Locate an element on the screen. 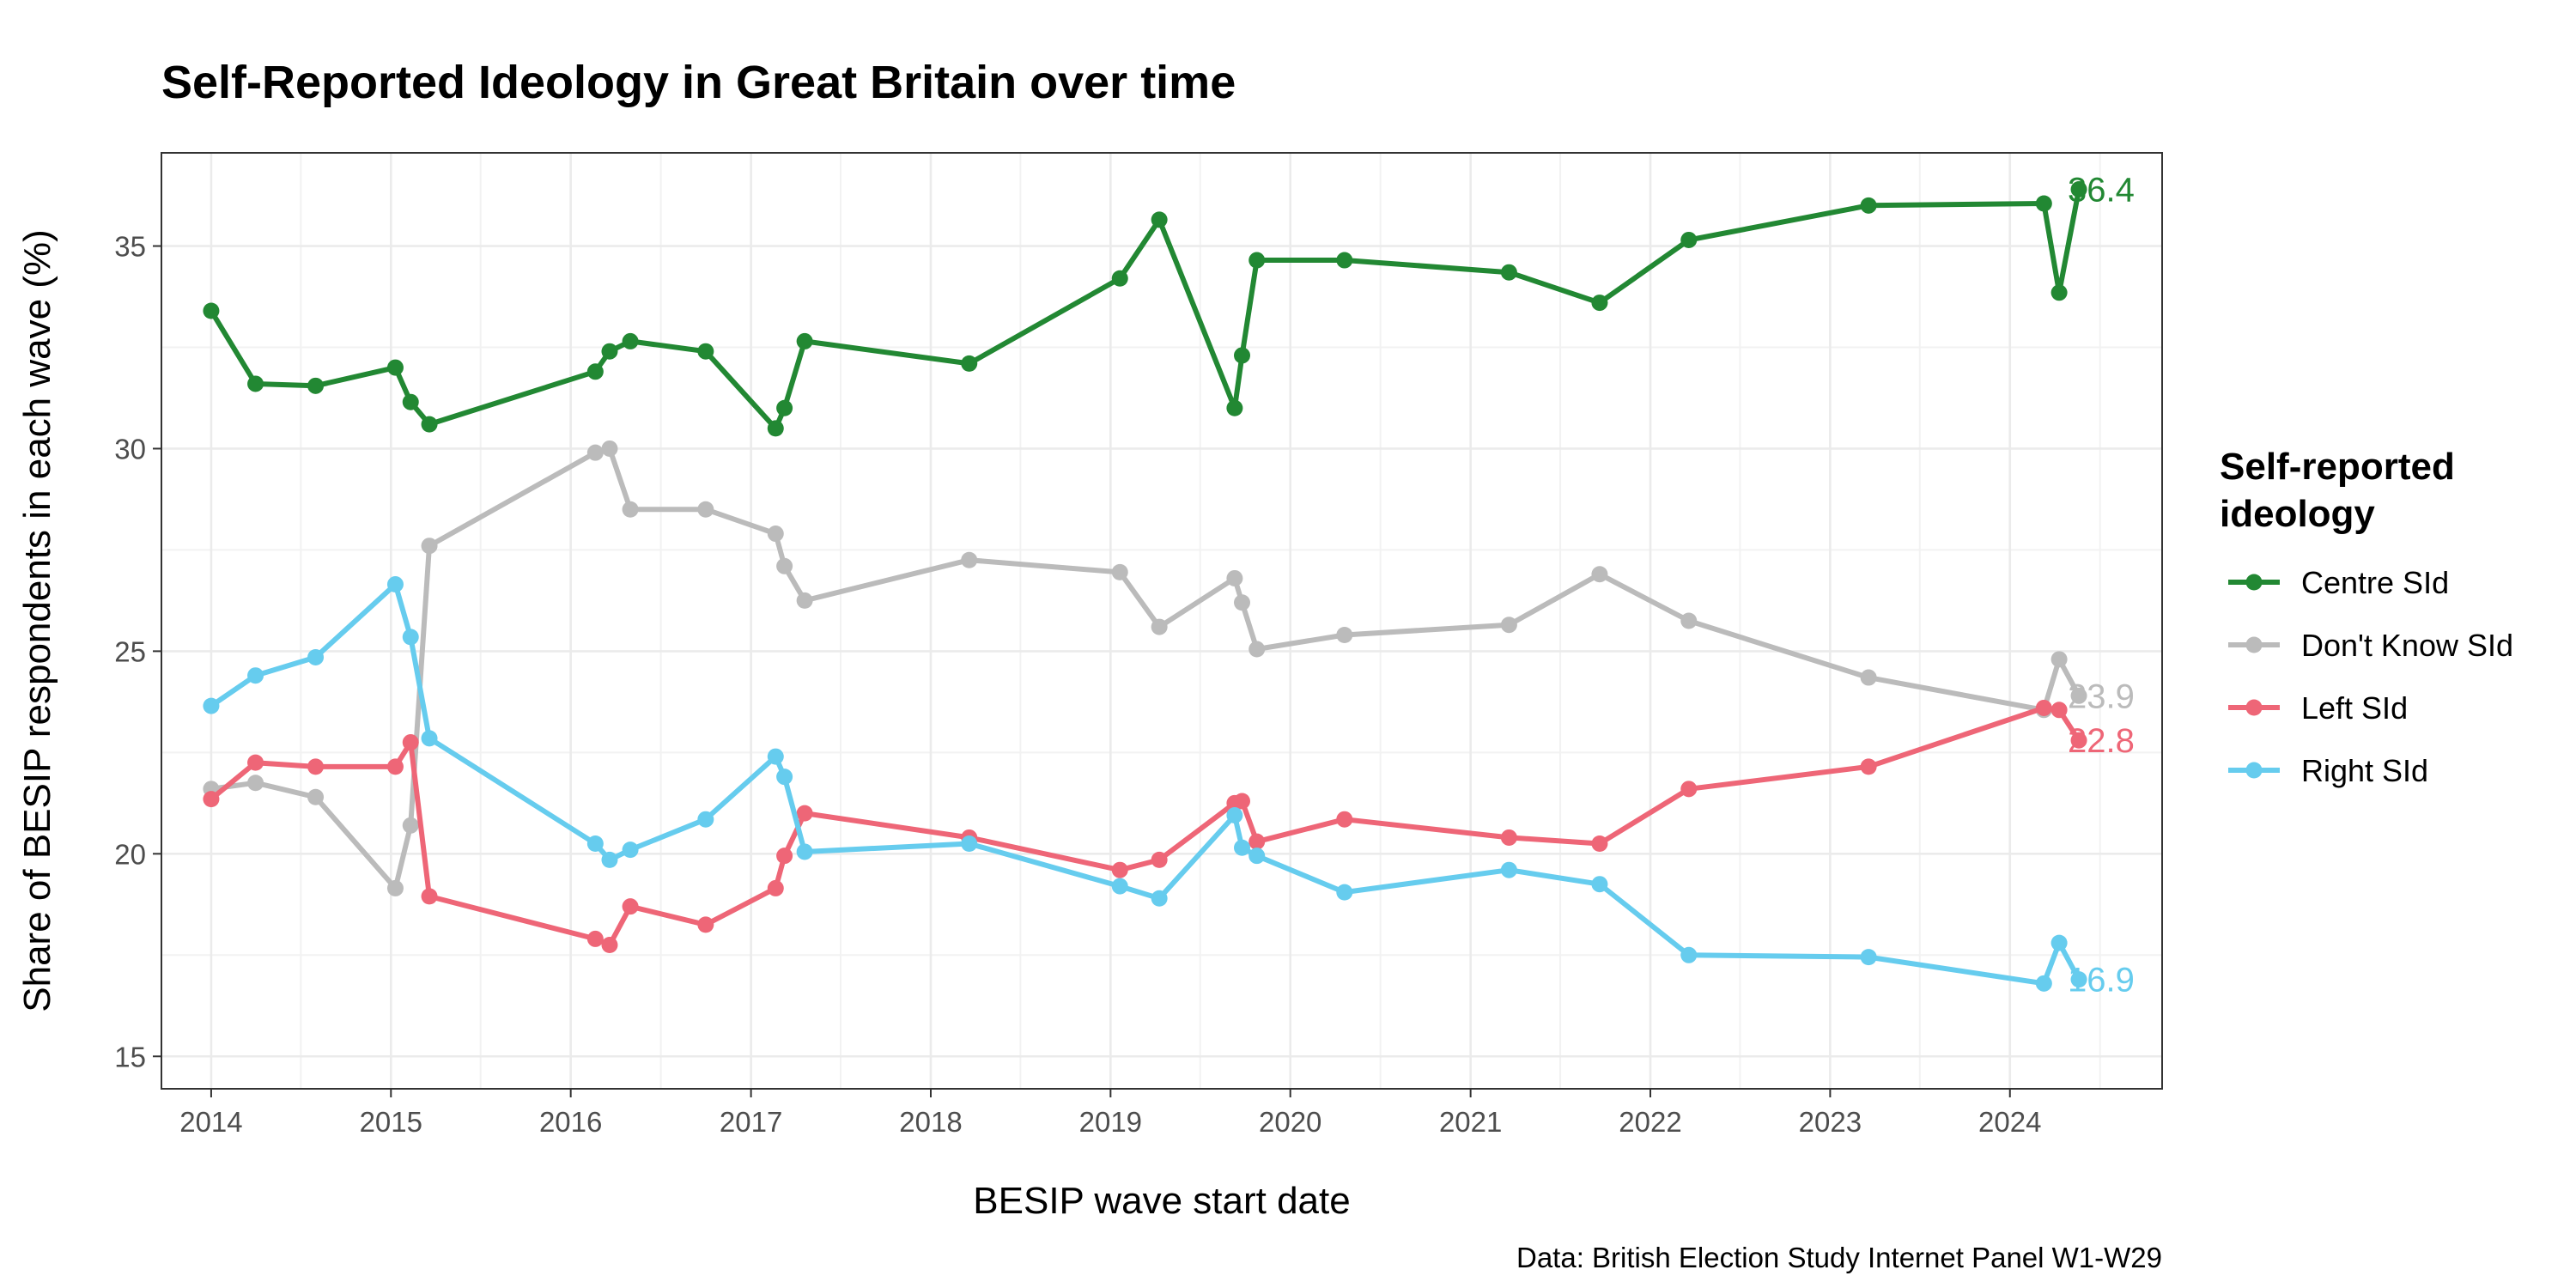 The height and width of the screenshot is (1288, 2576). legend-title: ideology is located at coordinates (2297, 514).